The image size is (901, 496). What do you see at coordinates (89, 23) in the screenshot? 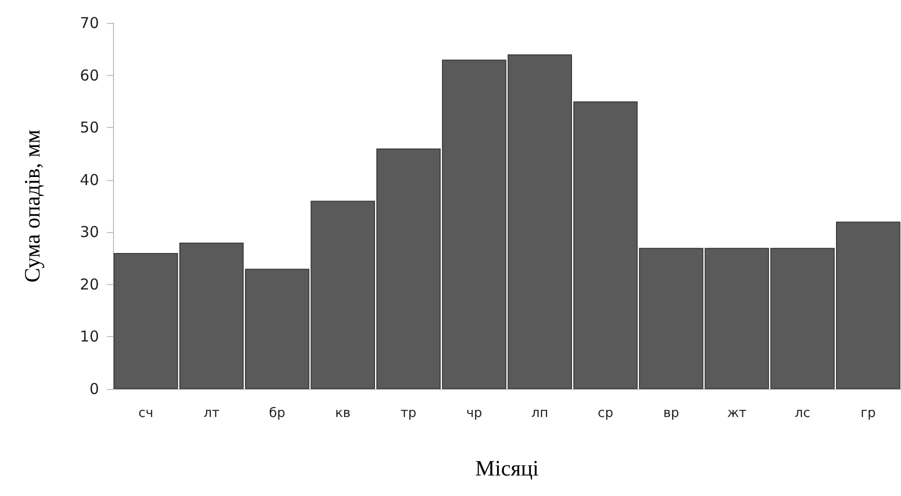
I see `y-tick-label: 70` at bounding box center [89, 23].